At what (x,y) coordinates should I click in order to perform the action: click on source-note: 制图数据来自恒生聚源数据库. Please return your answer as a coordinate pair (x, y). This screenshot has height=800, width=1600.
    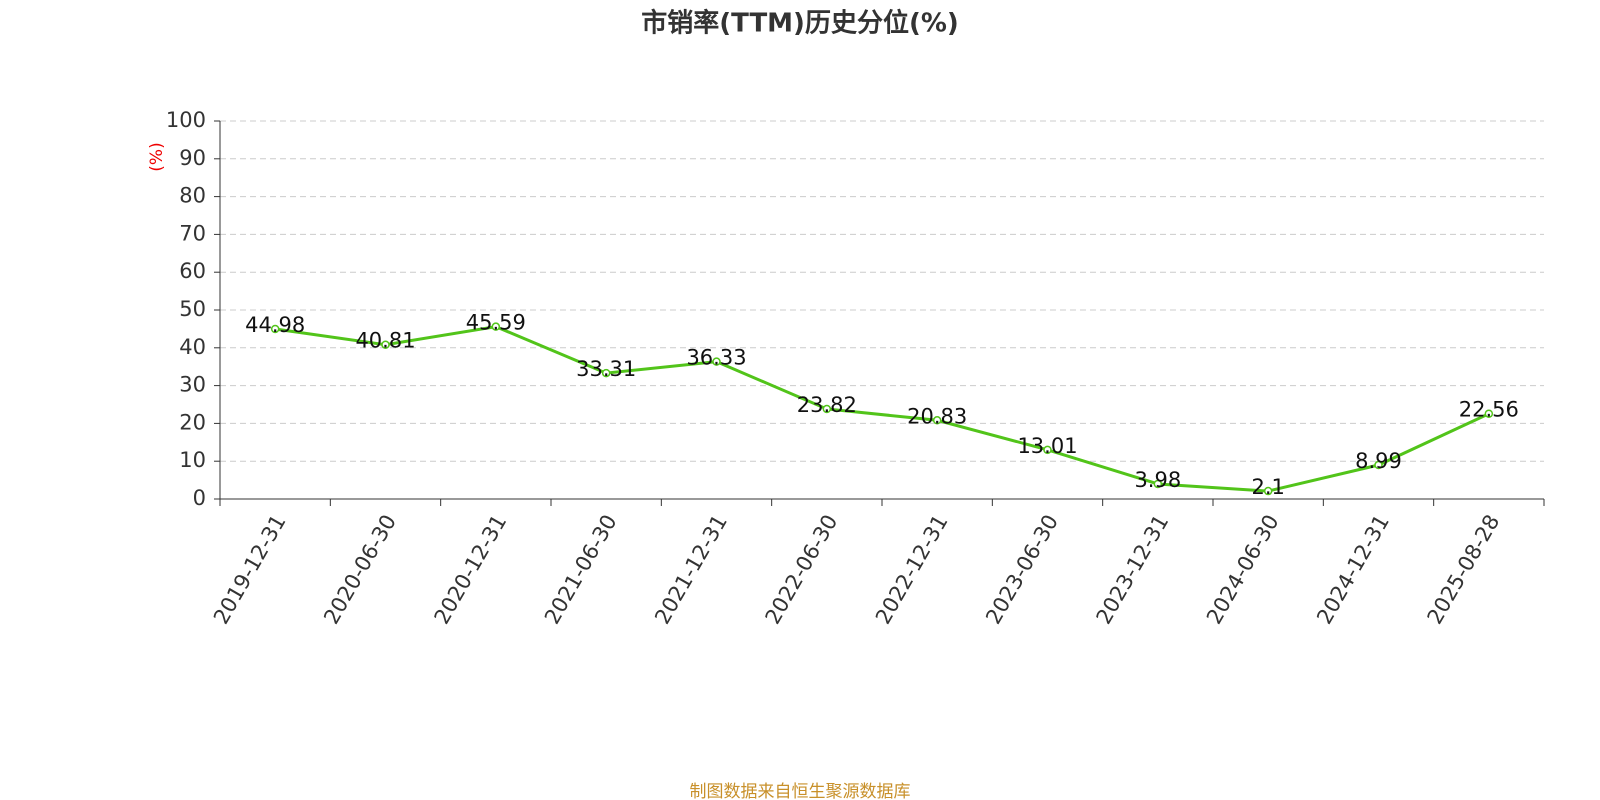
    Looking at the image, I should click on (800, 791).